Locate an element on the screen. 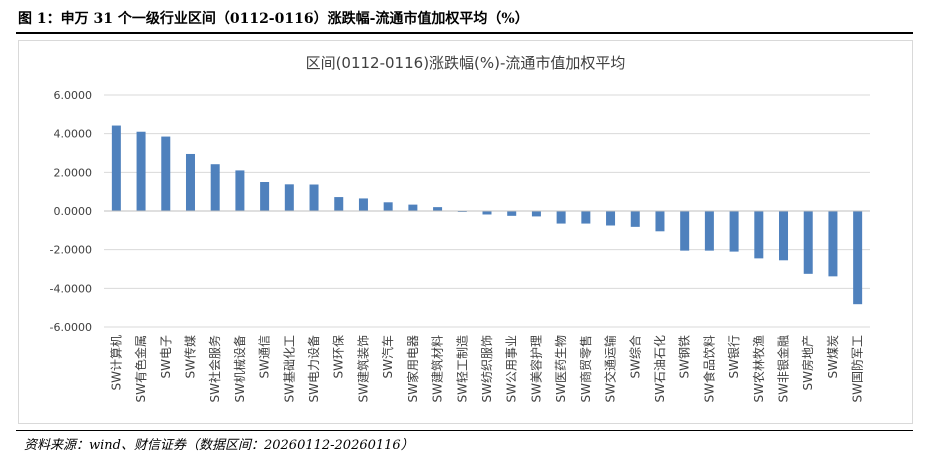 The image size is (931, 464). top-rule is located at coordinates (464, 33).